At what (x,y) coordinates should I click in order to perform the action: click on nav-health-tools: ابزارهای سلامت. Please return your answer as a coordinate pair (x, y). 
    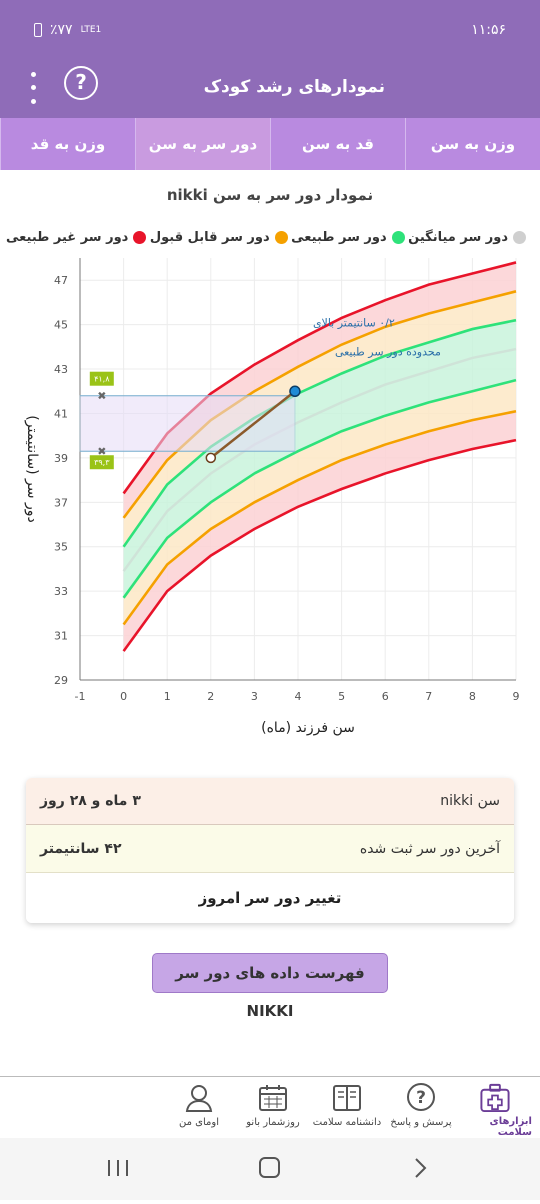
    Looking at the image, I should click on (495, 1107).